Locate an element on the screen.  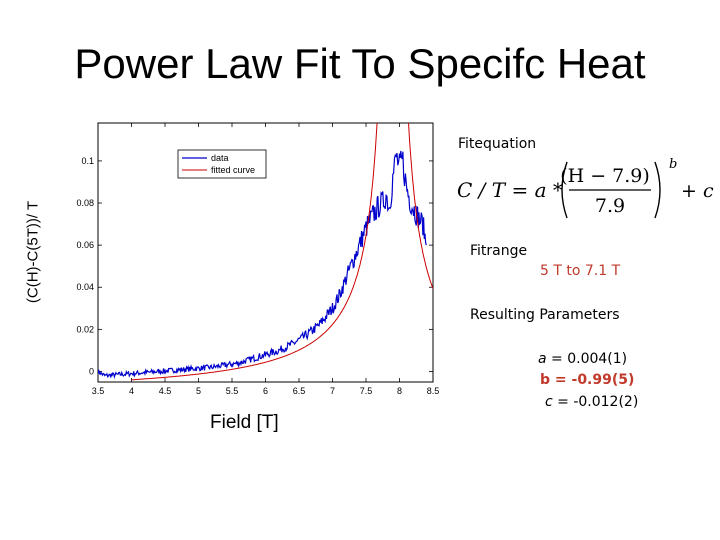
fit-range-heading: Fitrange is located at coordinates (499, 251).